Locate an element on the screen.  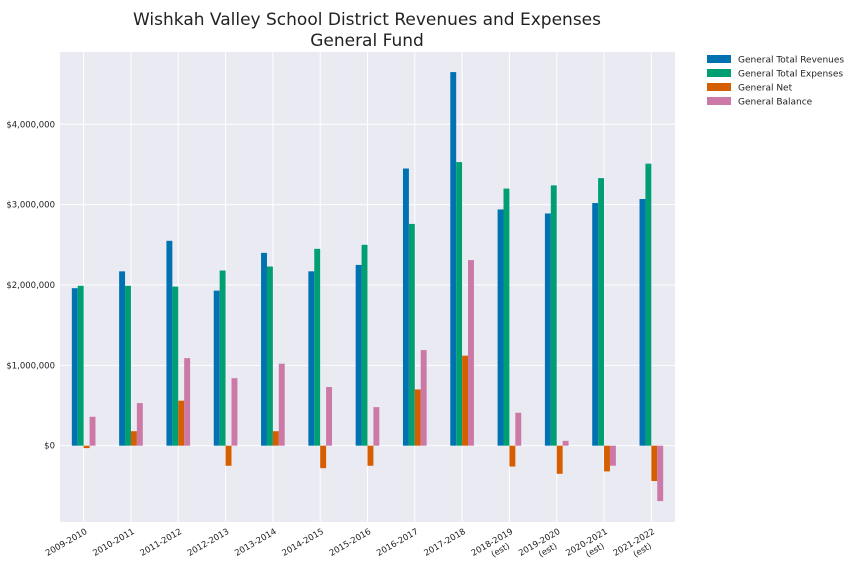
chart-subtitle: General Fund is located at coordinates (367, 41).